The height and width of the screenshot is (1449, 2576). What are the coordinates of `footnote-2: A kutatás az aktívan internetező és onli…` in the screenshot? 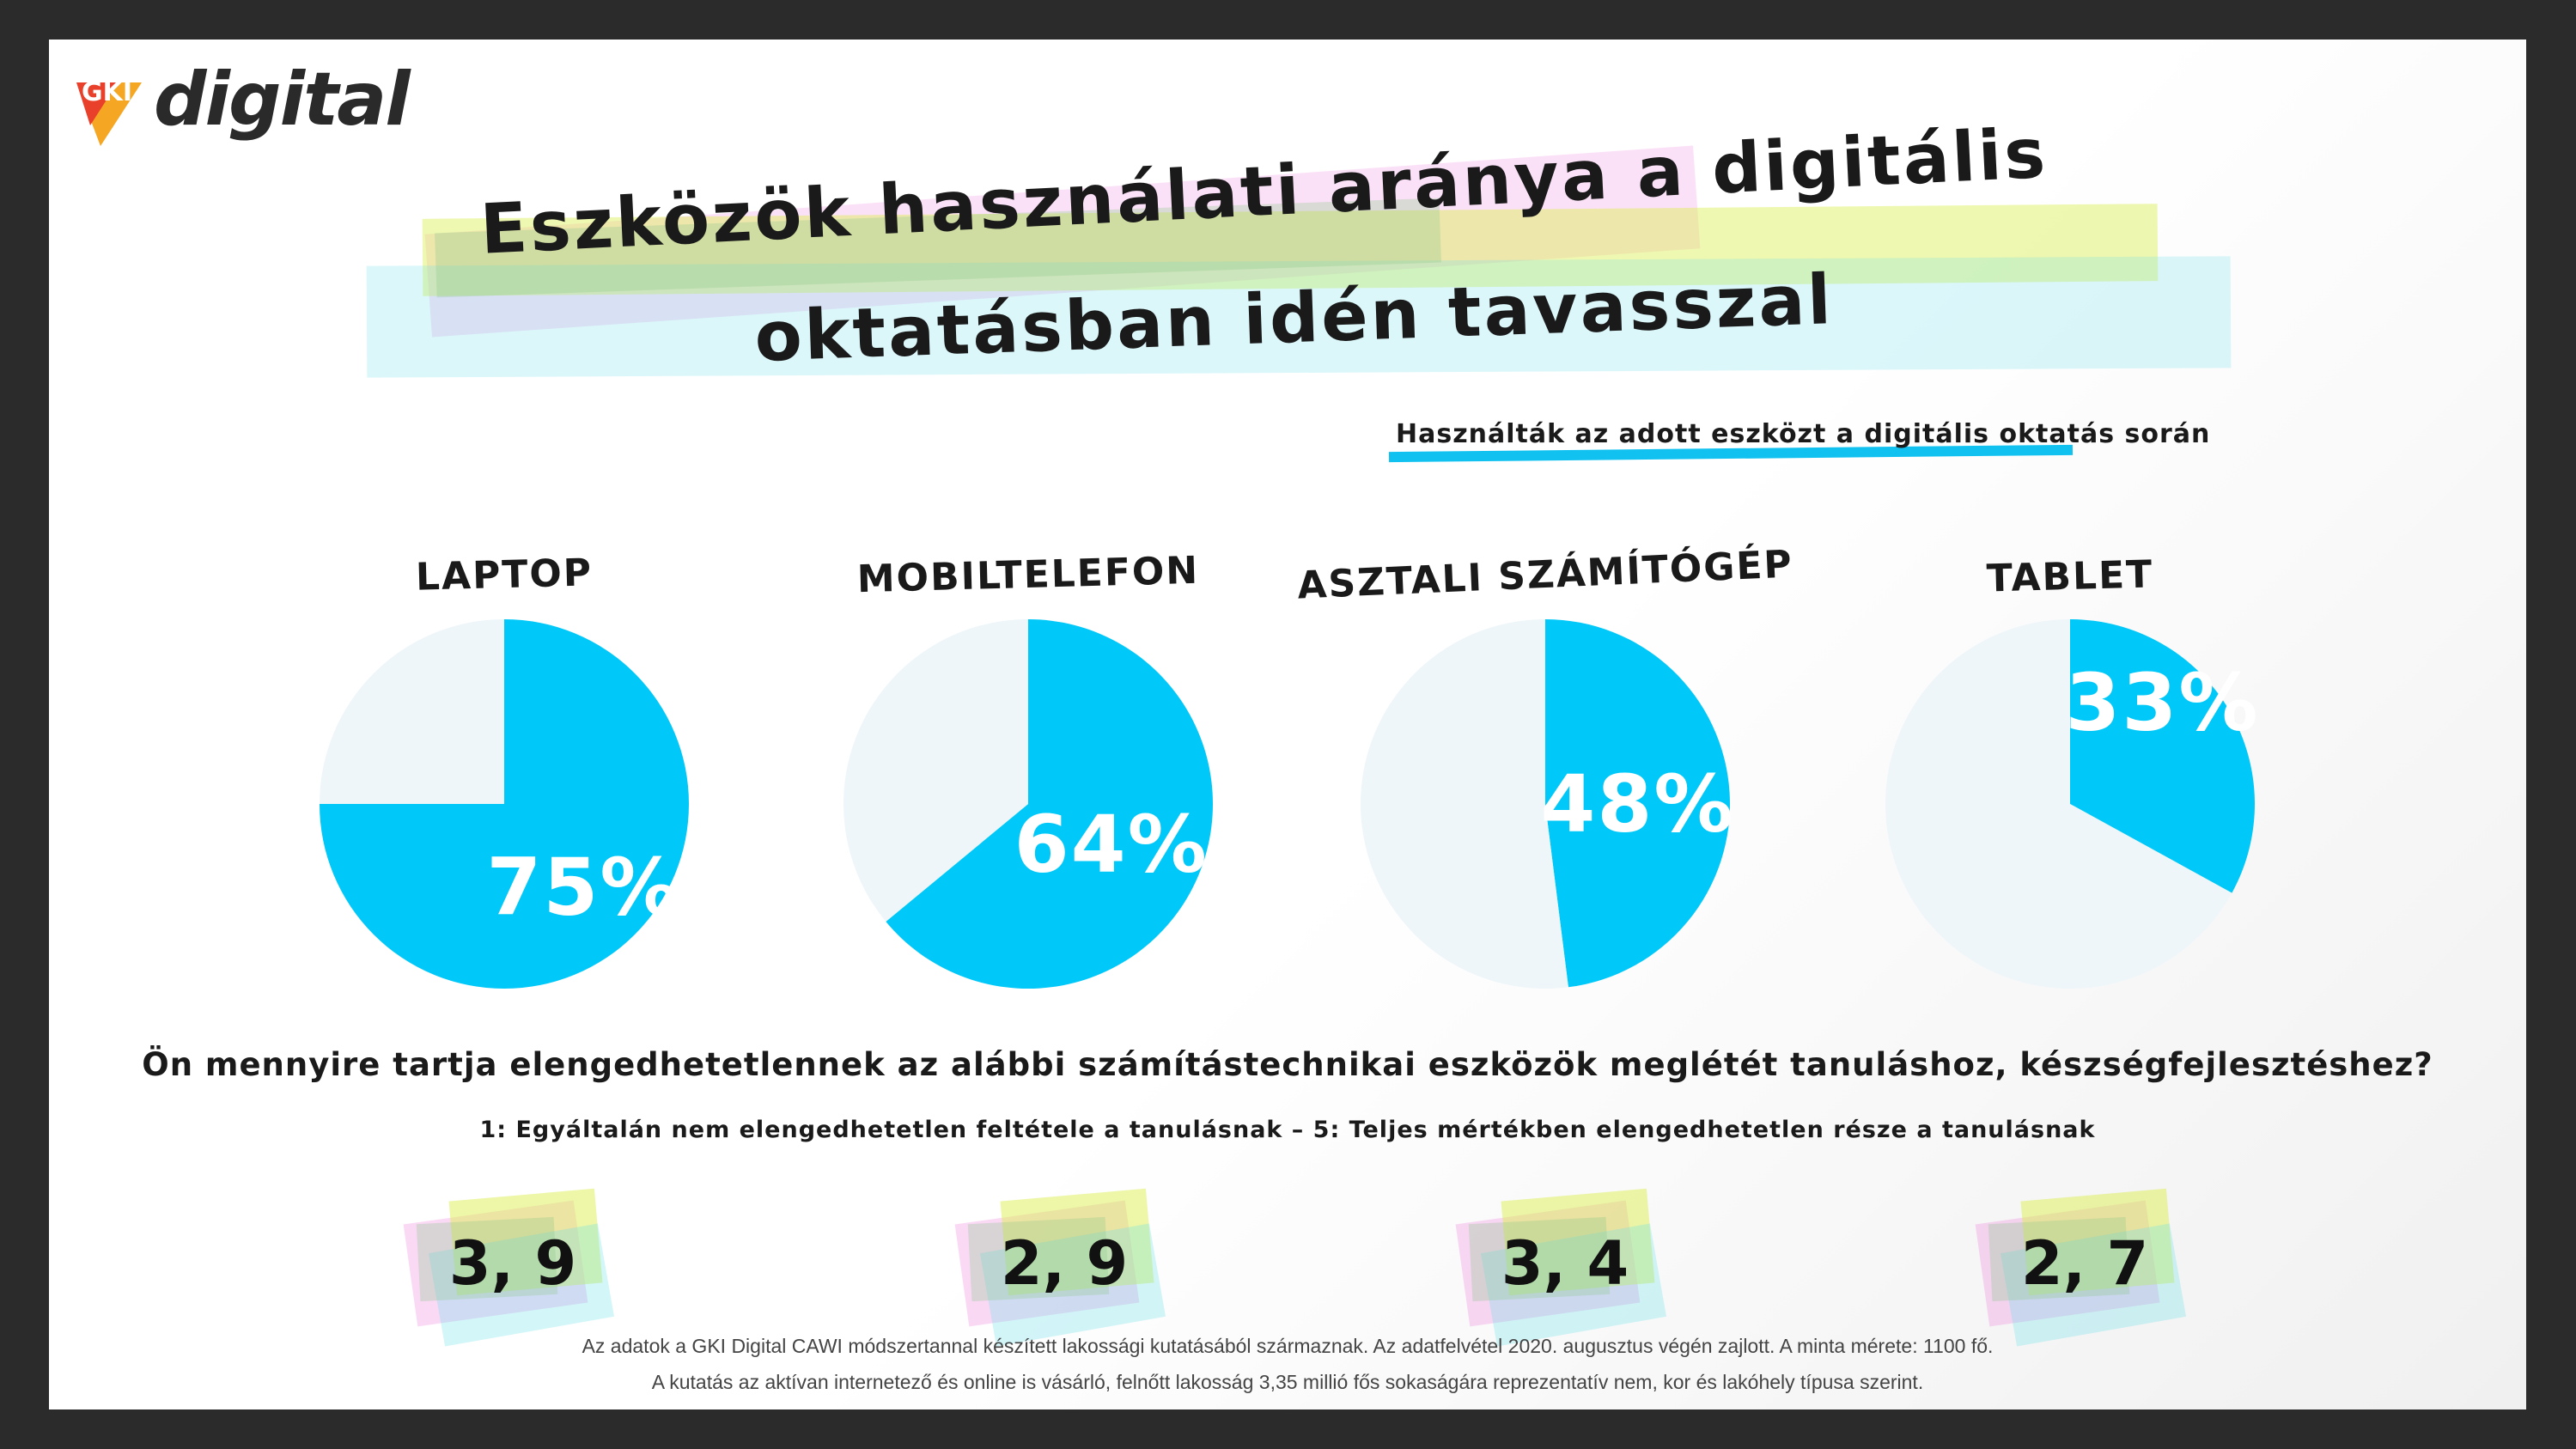 It's located at (1287, 1382).